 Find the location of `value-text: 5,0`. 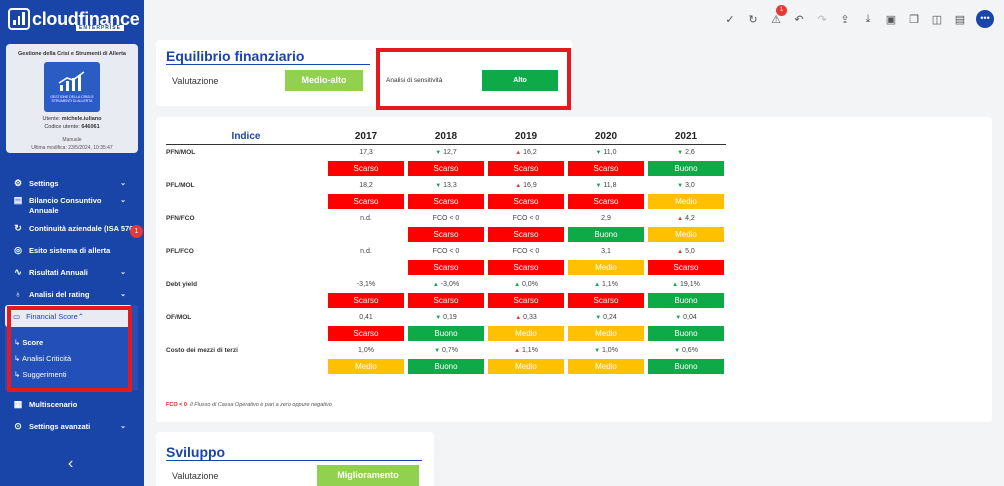

value-text: 5,0 is located at coordinates (690, 251).